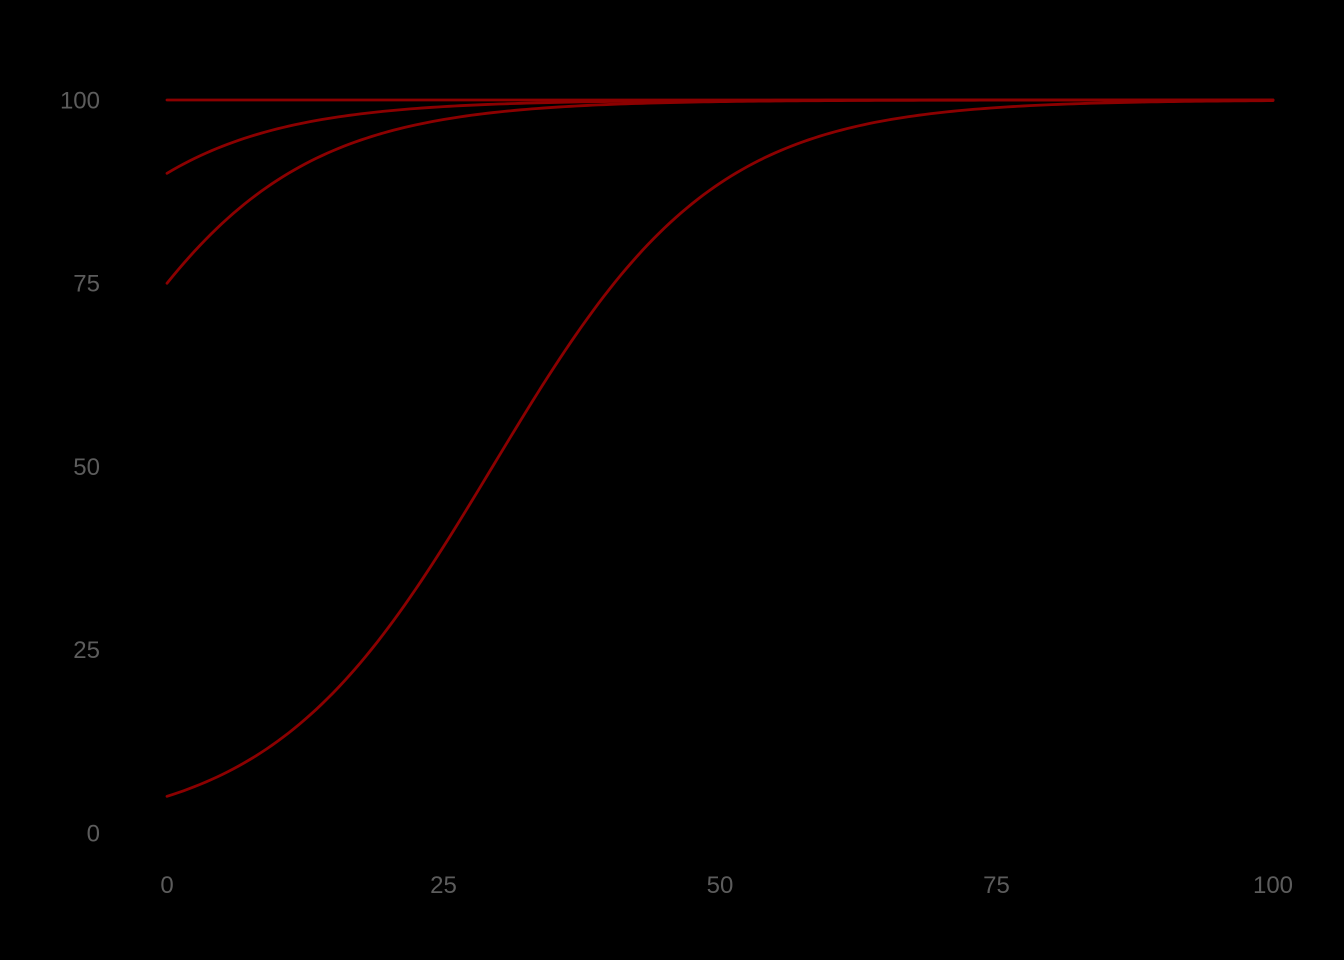 The width and height of the screenshot is (1344, 960). What do you see at coordinates (720, 885) in the screenshot?
I see `x-tick-label: 50` at bounding box center [720, 885].